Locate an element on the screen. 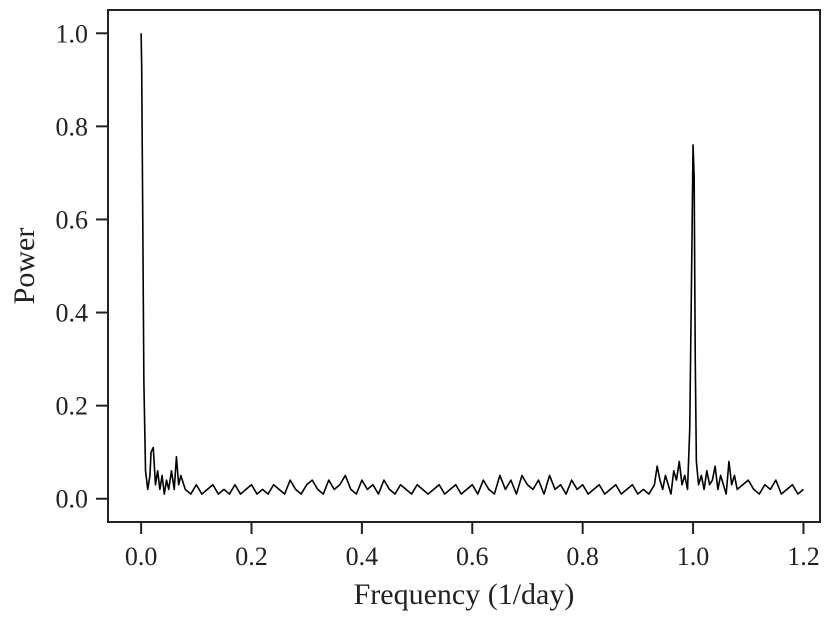 The width and height of the screenshot is (830, 622). y-tick-label: 1.0 is located at coordinates (72, 33).